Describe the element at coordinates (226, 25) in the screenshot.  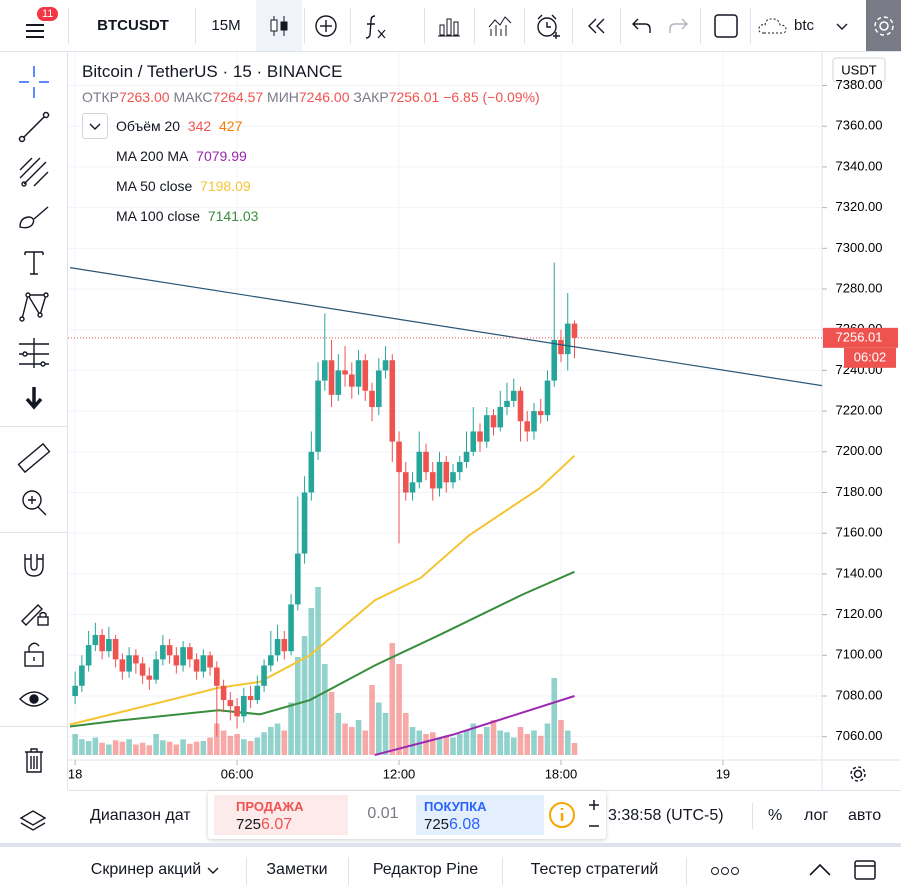
I see `interval-button: 15М` at that location.